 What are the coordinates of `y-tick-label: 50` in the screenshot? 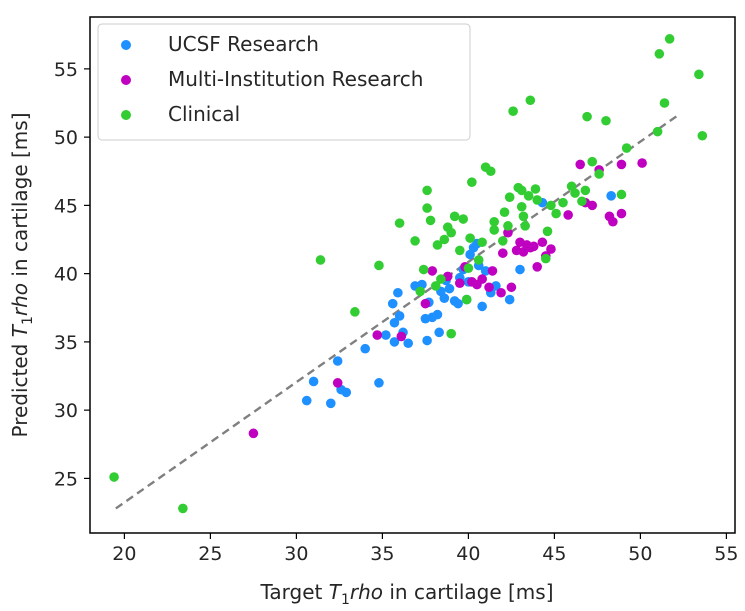 It's located at (66, 138).